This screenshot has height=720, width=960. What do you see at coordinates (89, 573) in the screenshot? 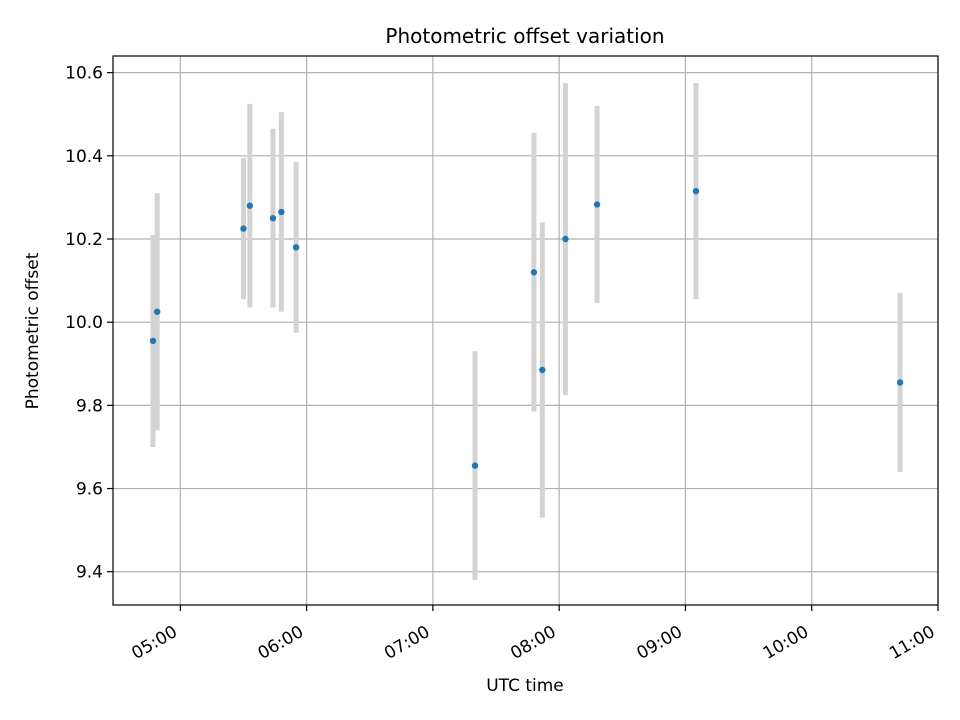
I see `y-tick-label: 9.4` at bounding box center [89, 573].